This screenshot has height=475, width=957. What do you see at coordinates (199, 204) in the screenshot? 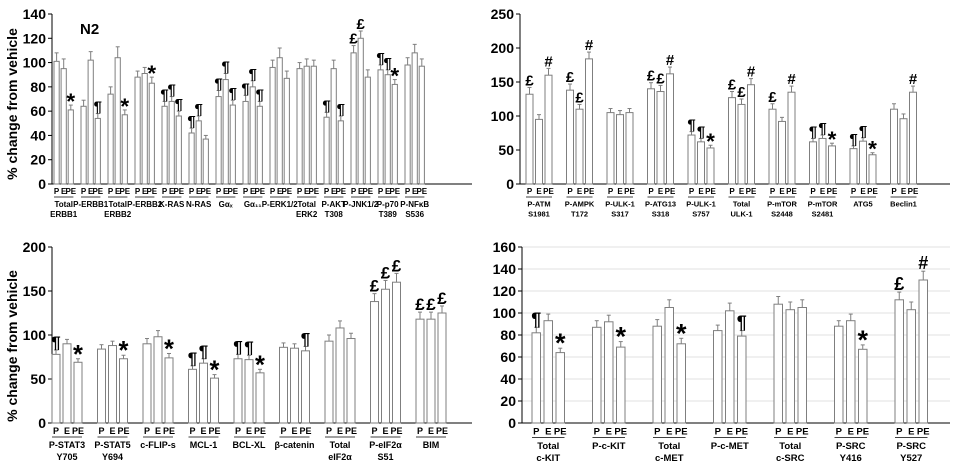
I see `group-label: N-RAS` at bounding box center [199, 204].